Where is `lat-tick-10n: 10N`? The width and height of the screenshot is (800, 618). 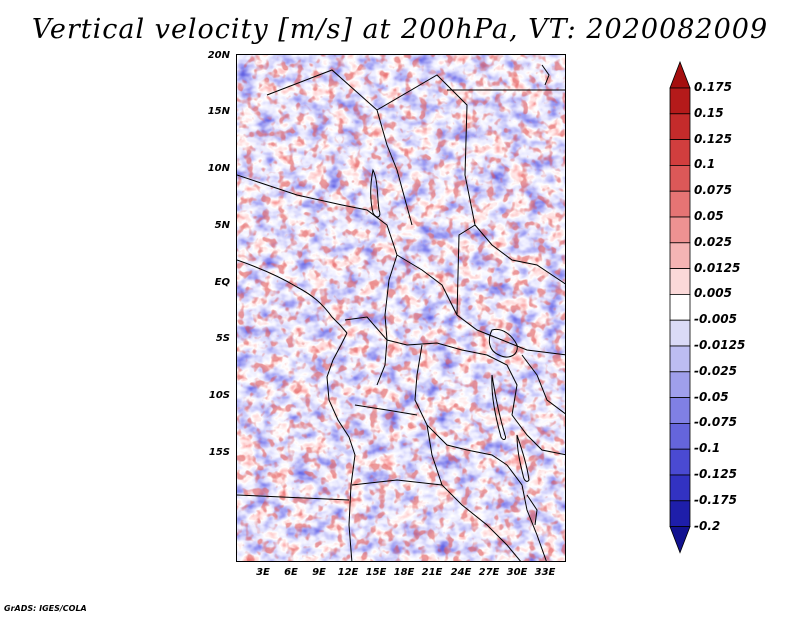 lat-tick-10n: 10N is located at coordinates (218, 168).